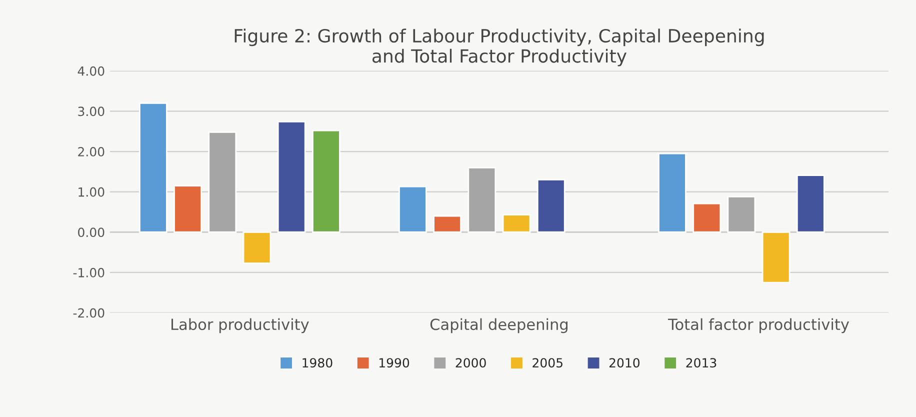  What do you see at coordinates (91, 71) in the screenshot?
I see `y-tick-label: 4.00` at bounding box center [91, 71].